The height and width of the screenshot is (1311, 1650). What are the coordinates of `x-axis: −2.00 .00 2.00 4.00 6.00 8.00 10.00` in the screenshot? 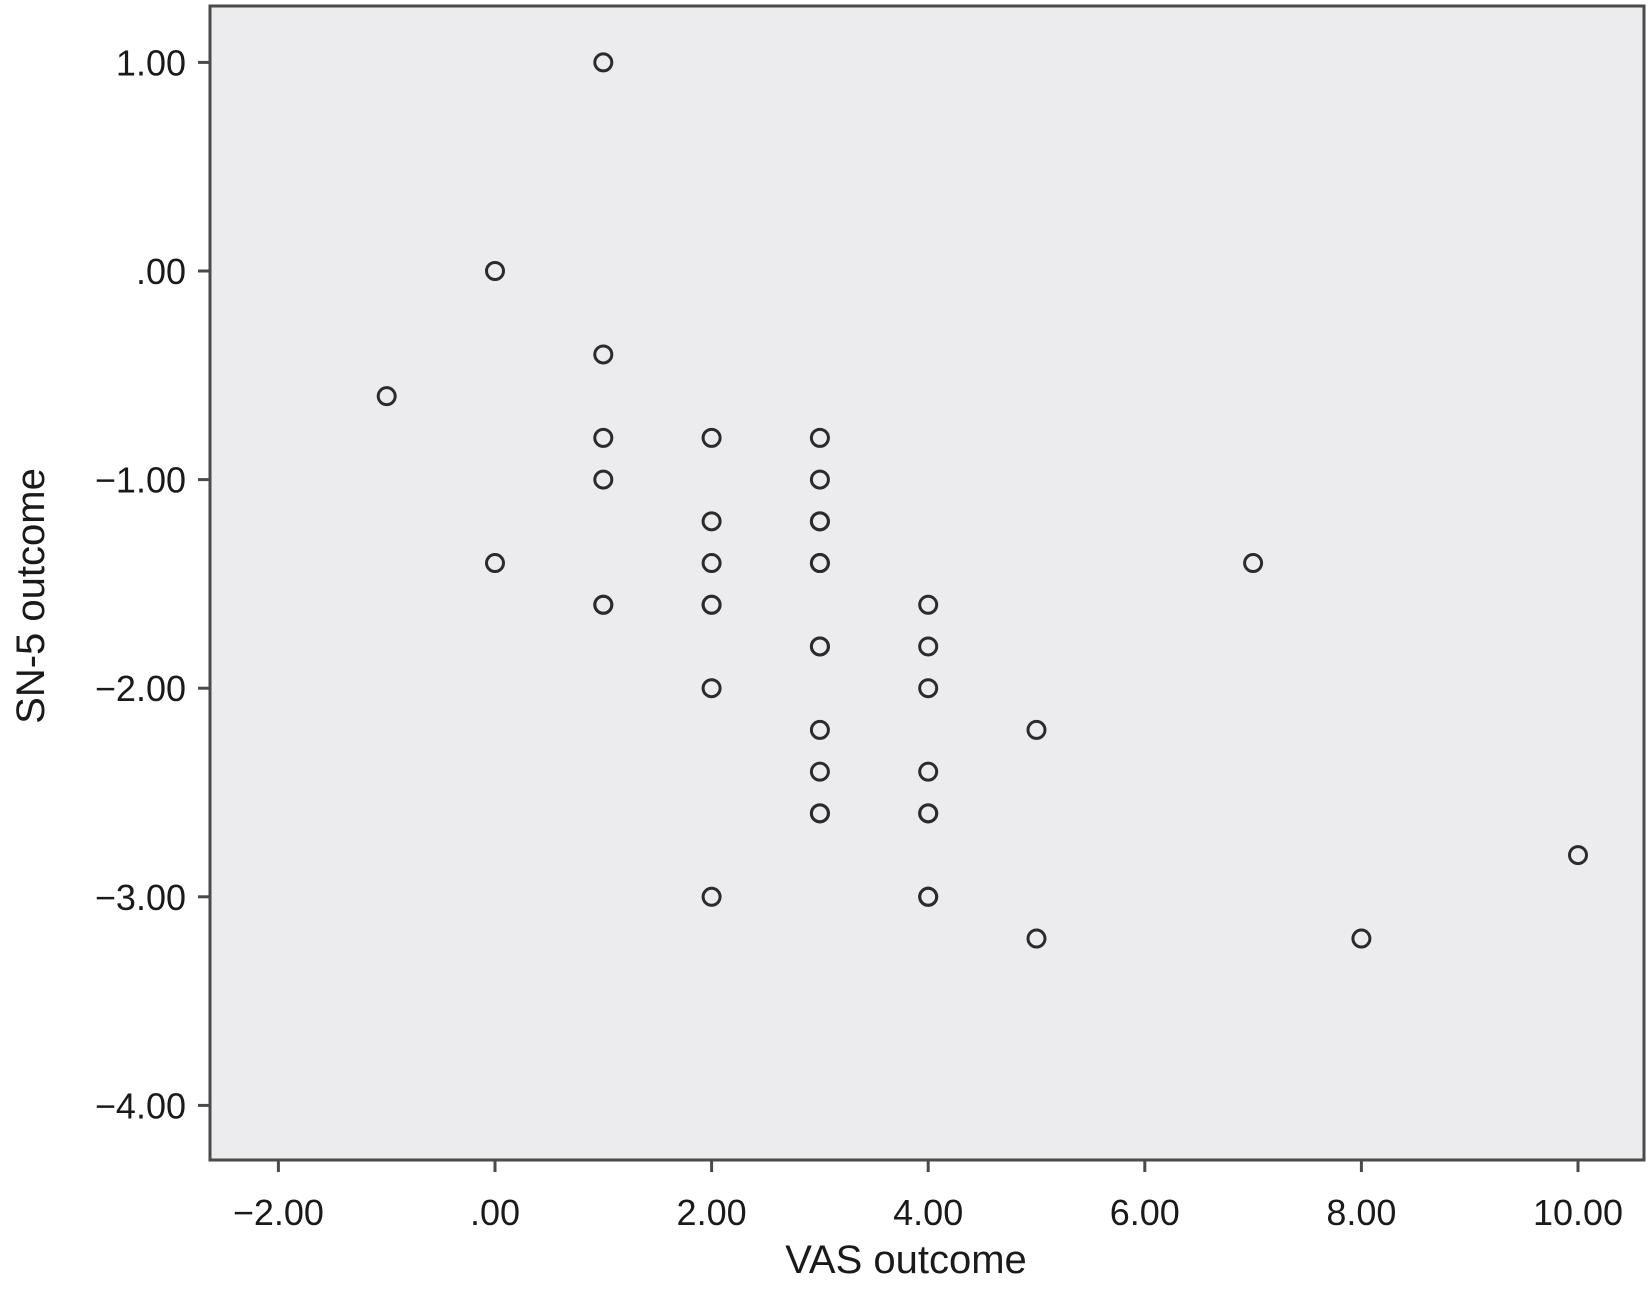 It's located at (928, 1196).